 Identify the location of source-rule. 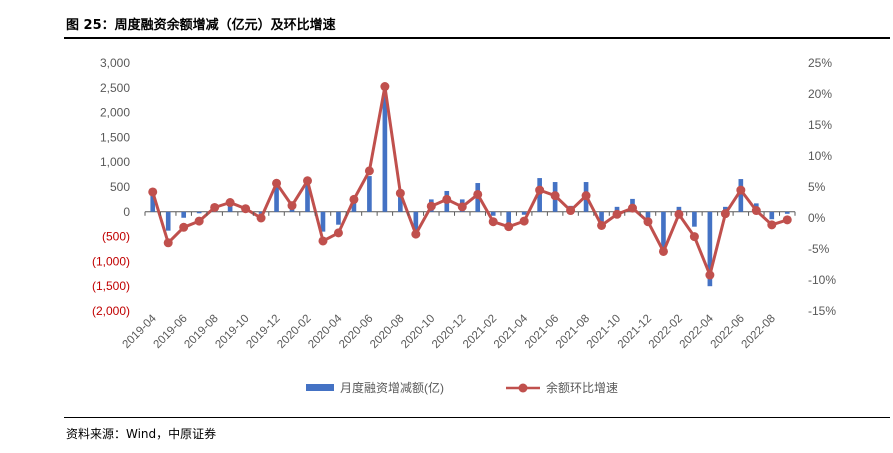
(477, 417).